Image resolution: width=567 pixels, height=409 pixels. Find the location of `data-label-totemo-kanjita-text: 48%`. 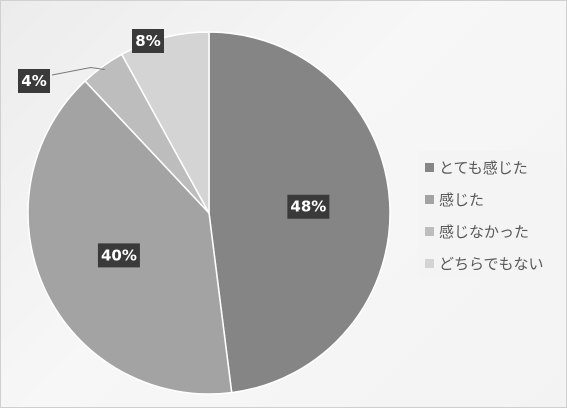

data-label-totemo-kanjita-text: 48% is located at coordinates (308, 207).